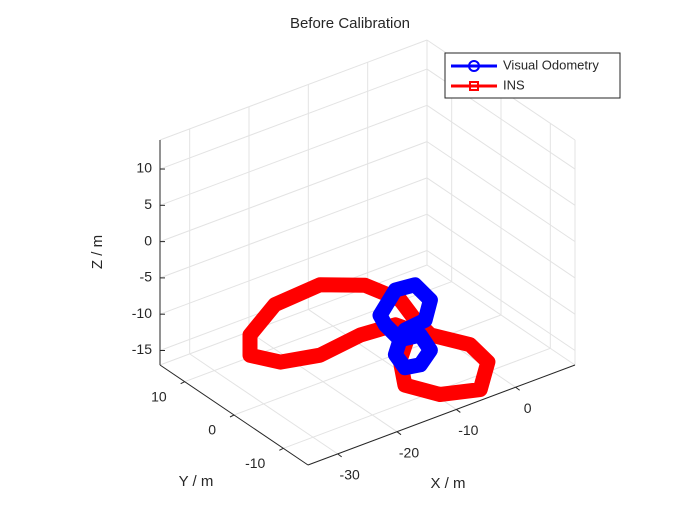 Image resolution: width=700 pixels, height=525 pixels. What do you see at coordinates (97, 252) in the screenshot?
I see `z-axis-label: Z / m` at bounding box center [97, 252].